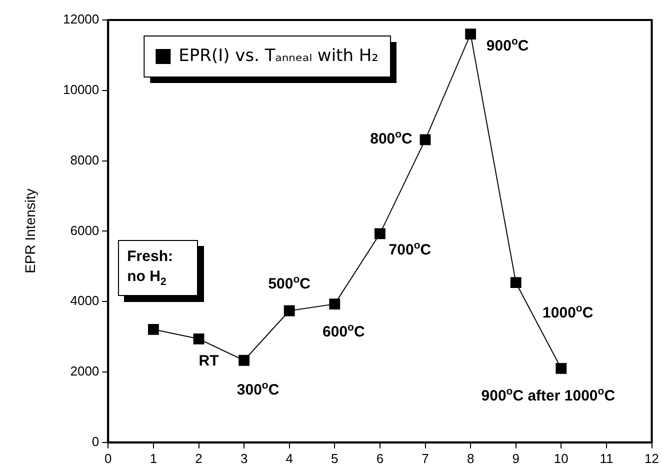  Describe the element at coordinates (652, 458) in the screenshot. I see `x-tick-label: 12` at that location.